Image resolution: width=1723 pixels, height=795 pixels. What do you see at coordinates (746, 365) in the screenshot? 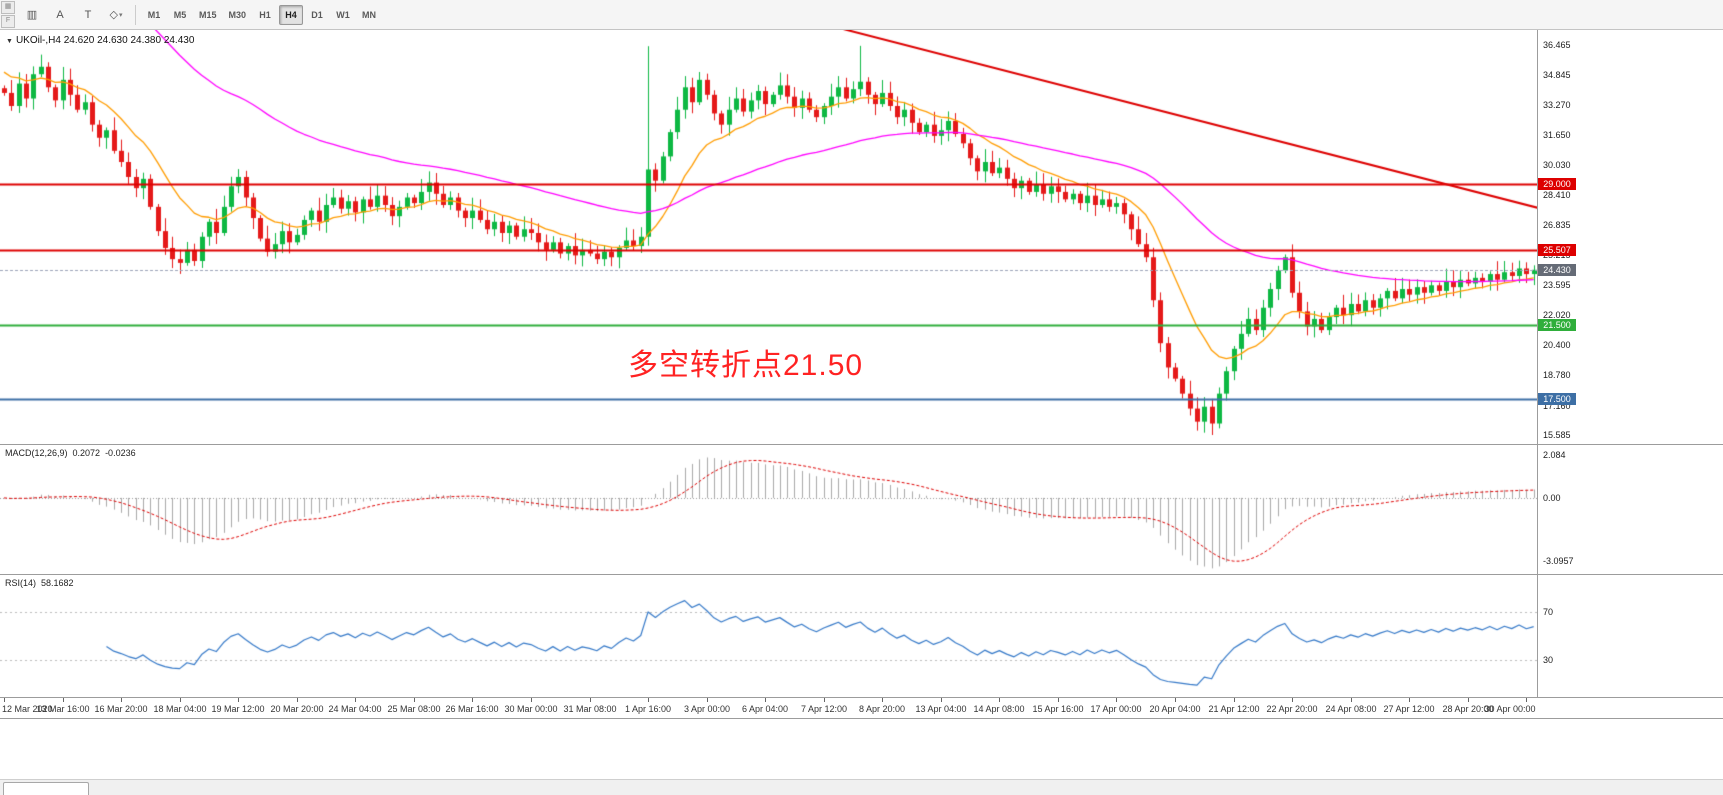
I see `chart-annotation-text: 多空转折点21.50` at bounding box center [746, 365].